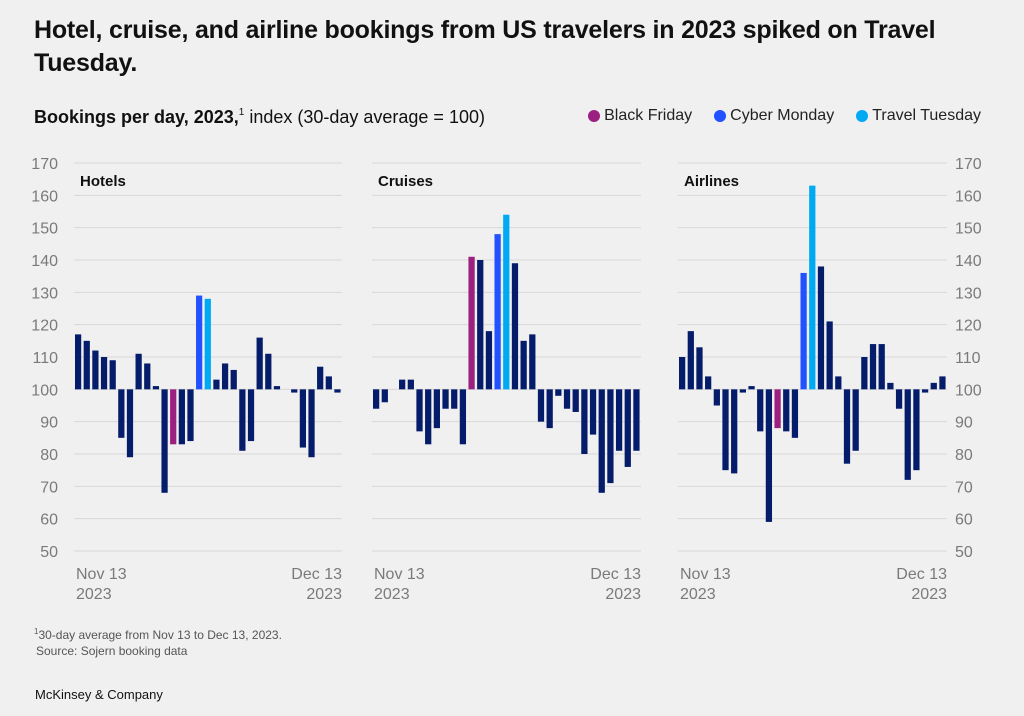 The image size is (1024, 716). Describe the element at coordinates (594, 116) in the screenshot. I see `legend-swatch-black-friday` at that location.